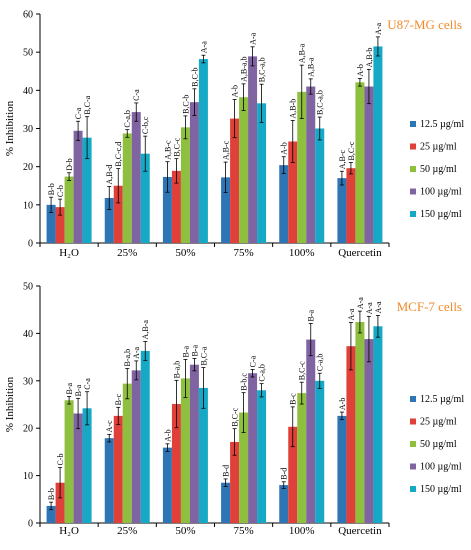  What do you see at coordinates (284, 148) in the screenshot?
I see `significance-label: A-b` at bounding box center [284, 148].